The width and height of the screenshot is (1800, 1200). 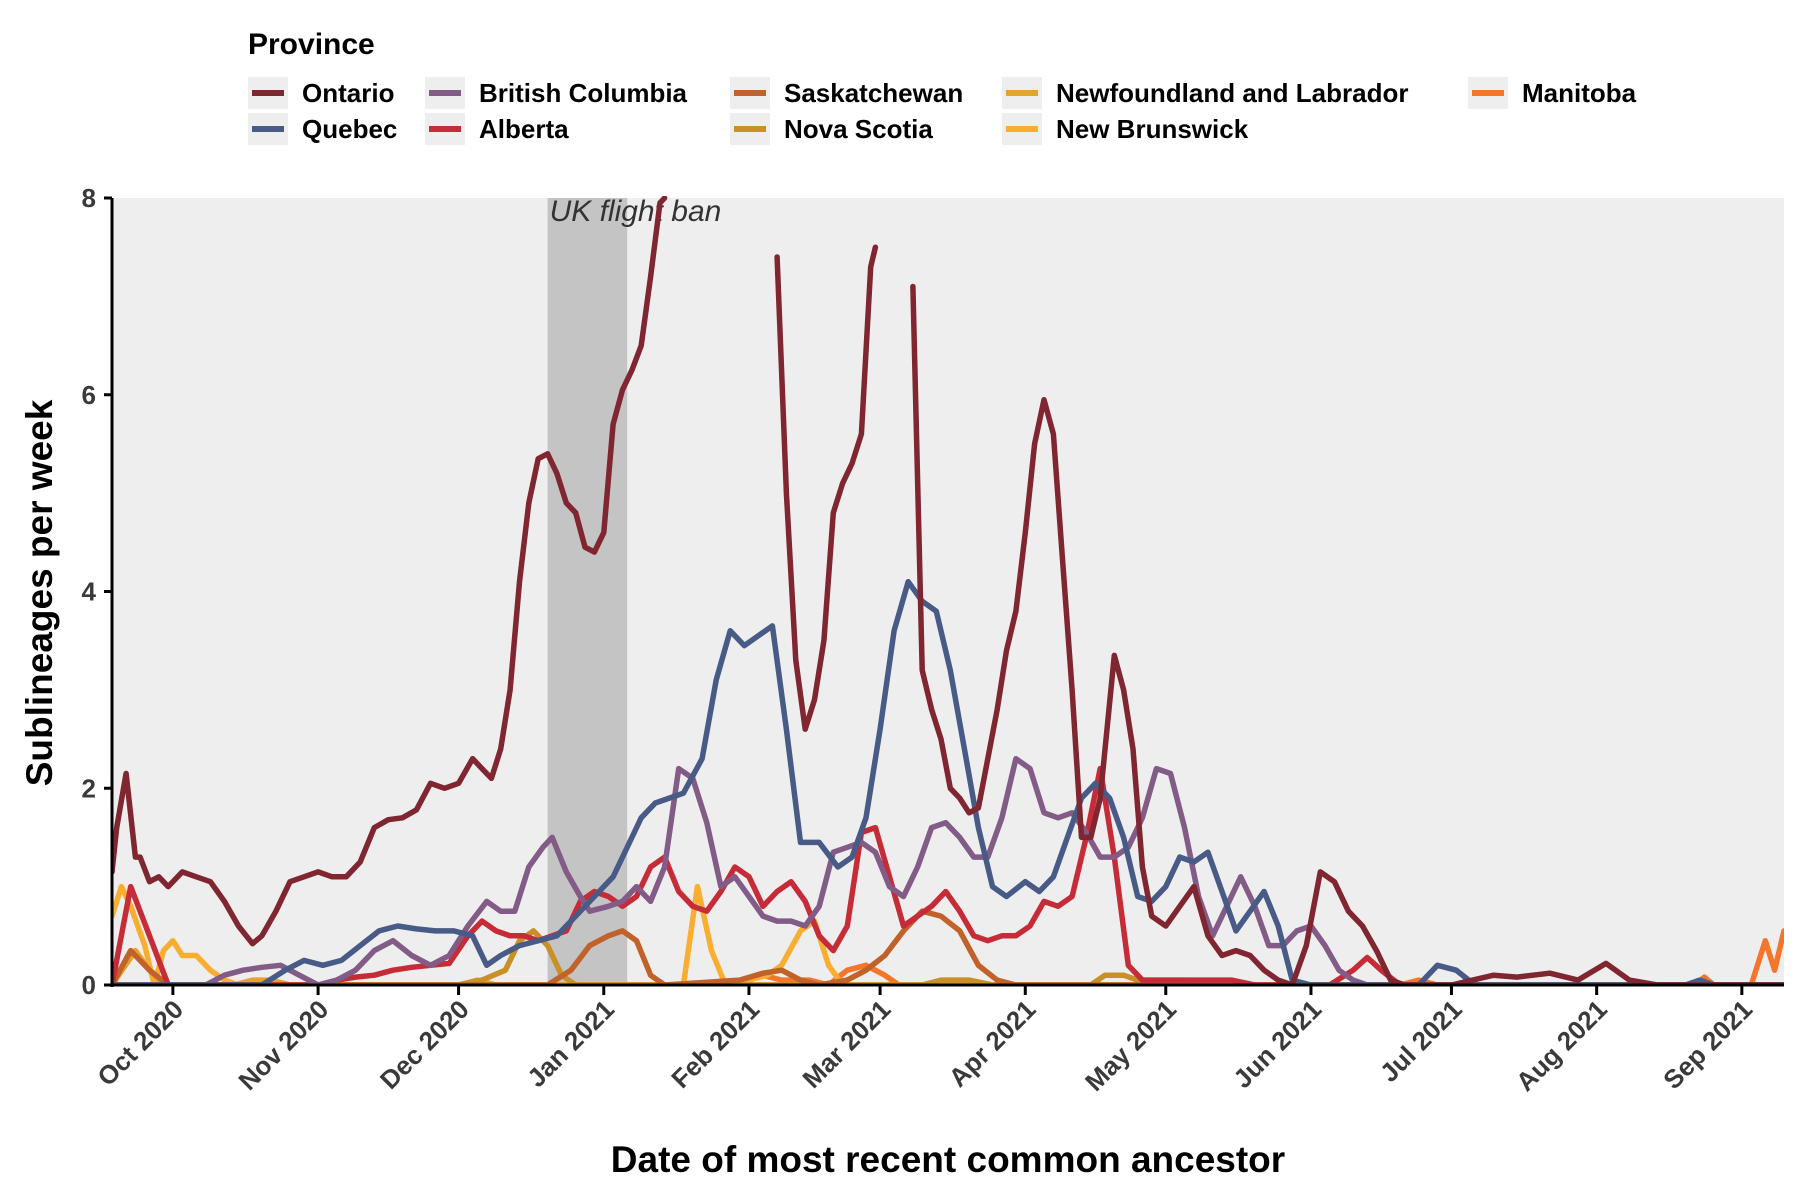 I want to click on x-axis-title: Date of most recent common ancestor, so click(x=948, y=1159).